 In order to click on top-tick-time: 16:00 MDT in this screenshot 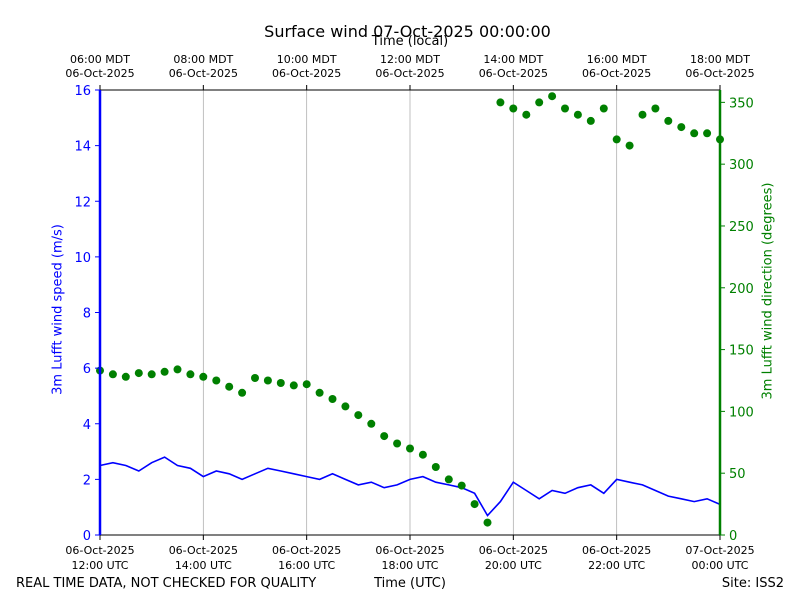, I will do `click(617, 59)`.